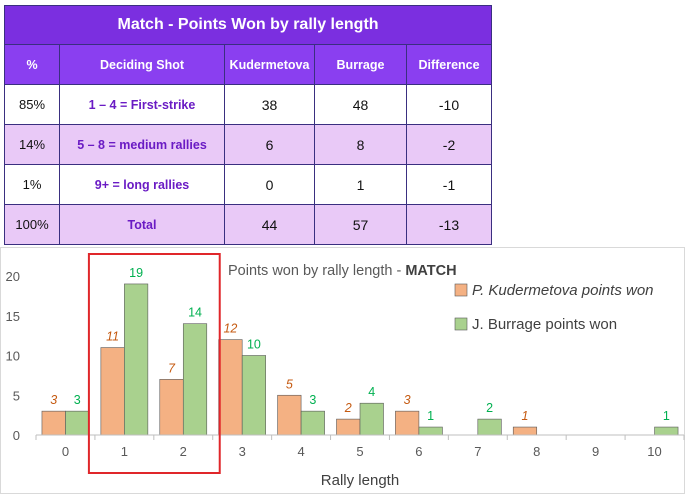 The height and width of the screenshot is (497, 689). I want to click on data-label-kudermetova: 1, so click(525, 416).